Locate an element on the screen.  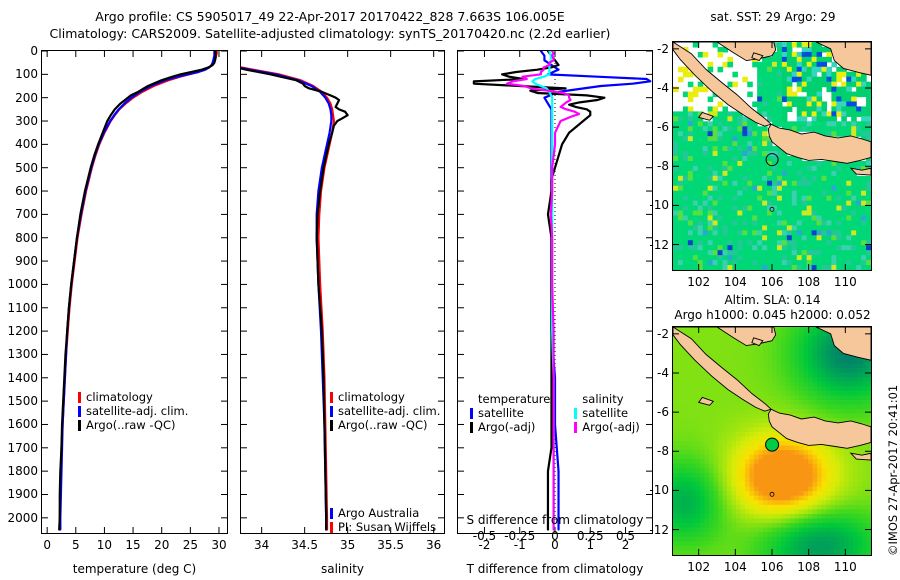
depth-tick-label: 1500 is located at coordinates (22, 401).